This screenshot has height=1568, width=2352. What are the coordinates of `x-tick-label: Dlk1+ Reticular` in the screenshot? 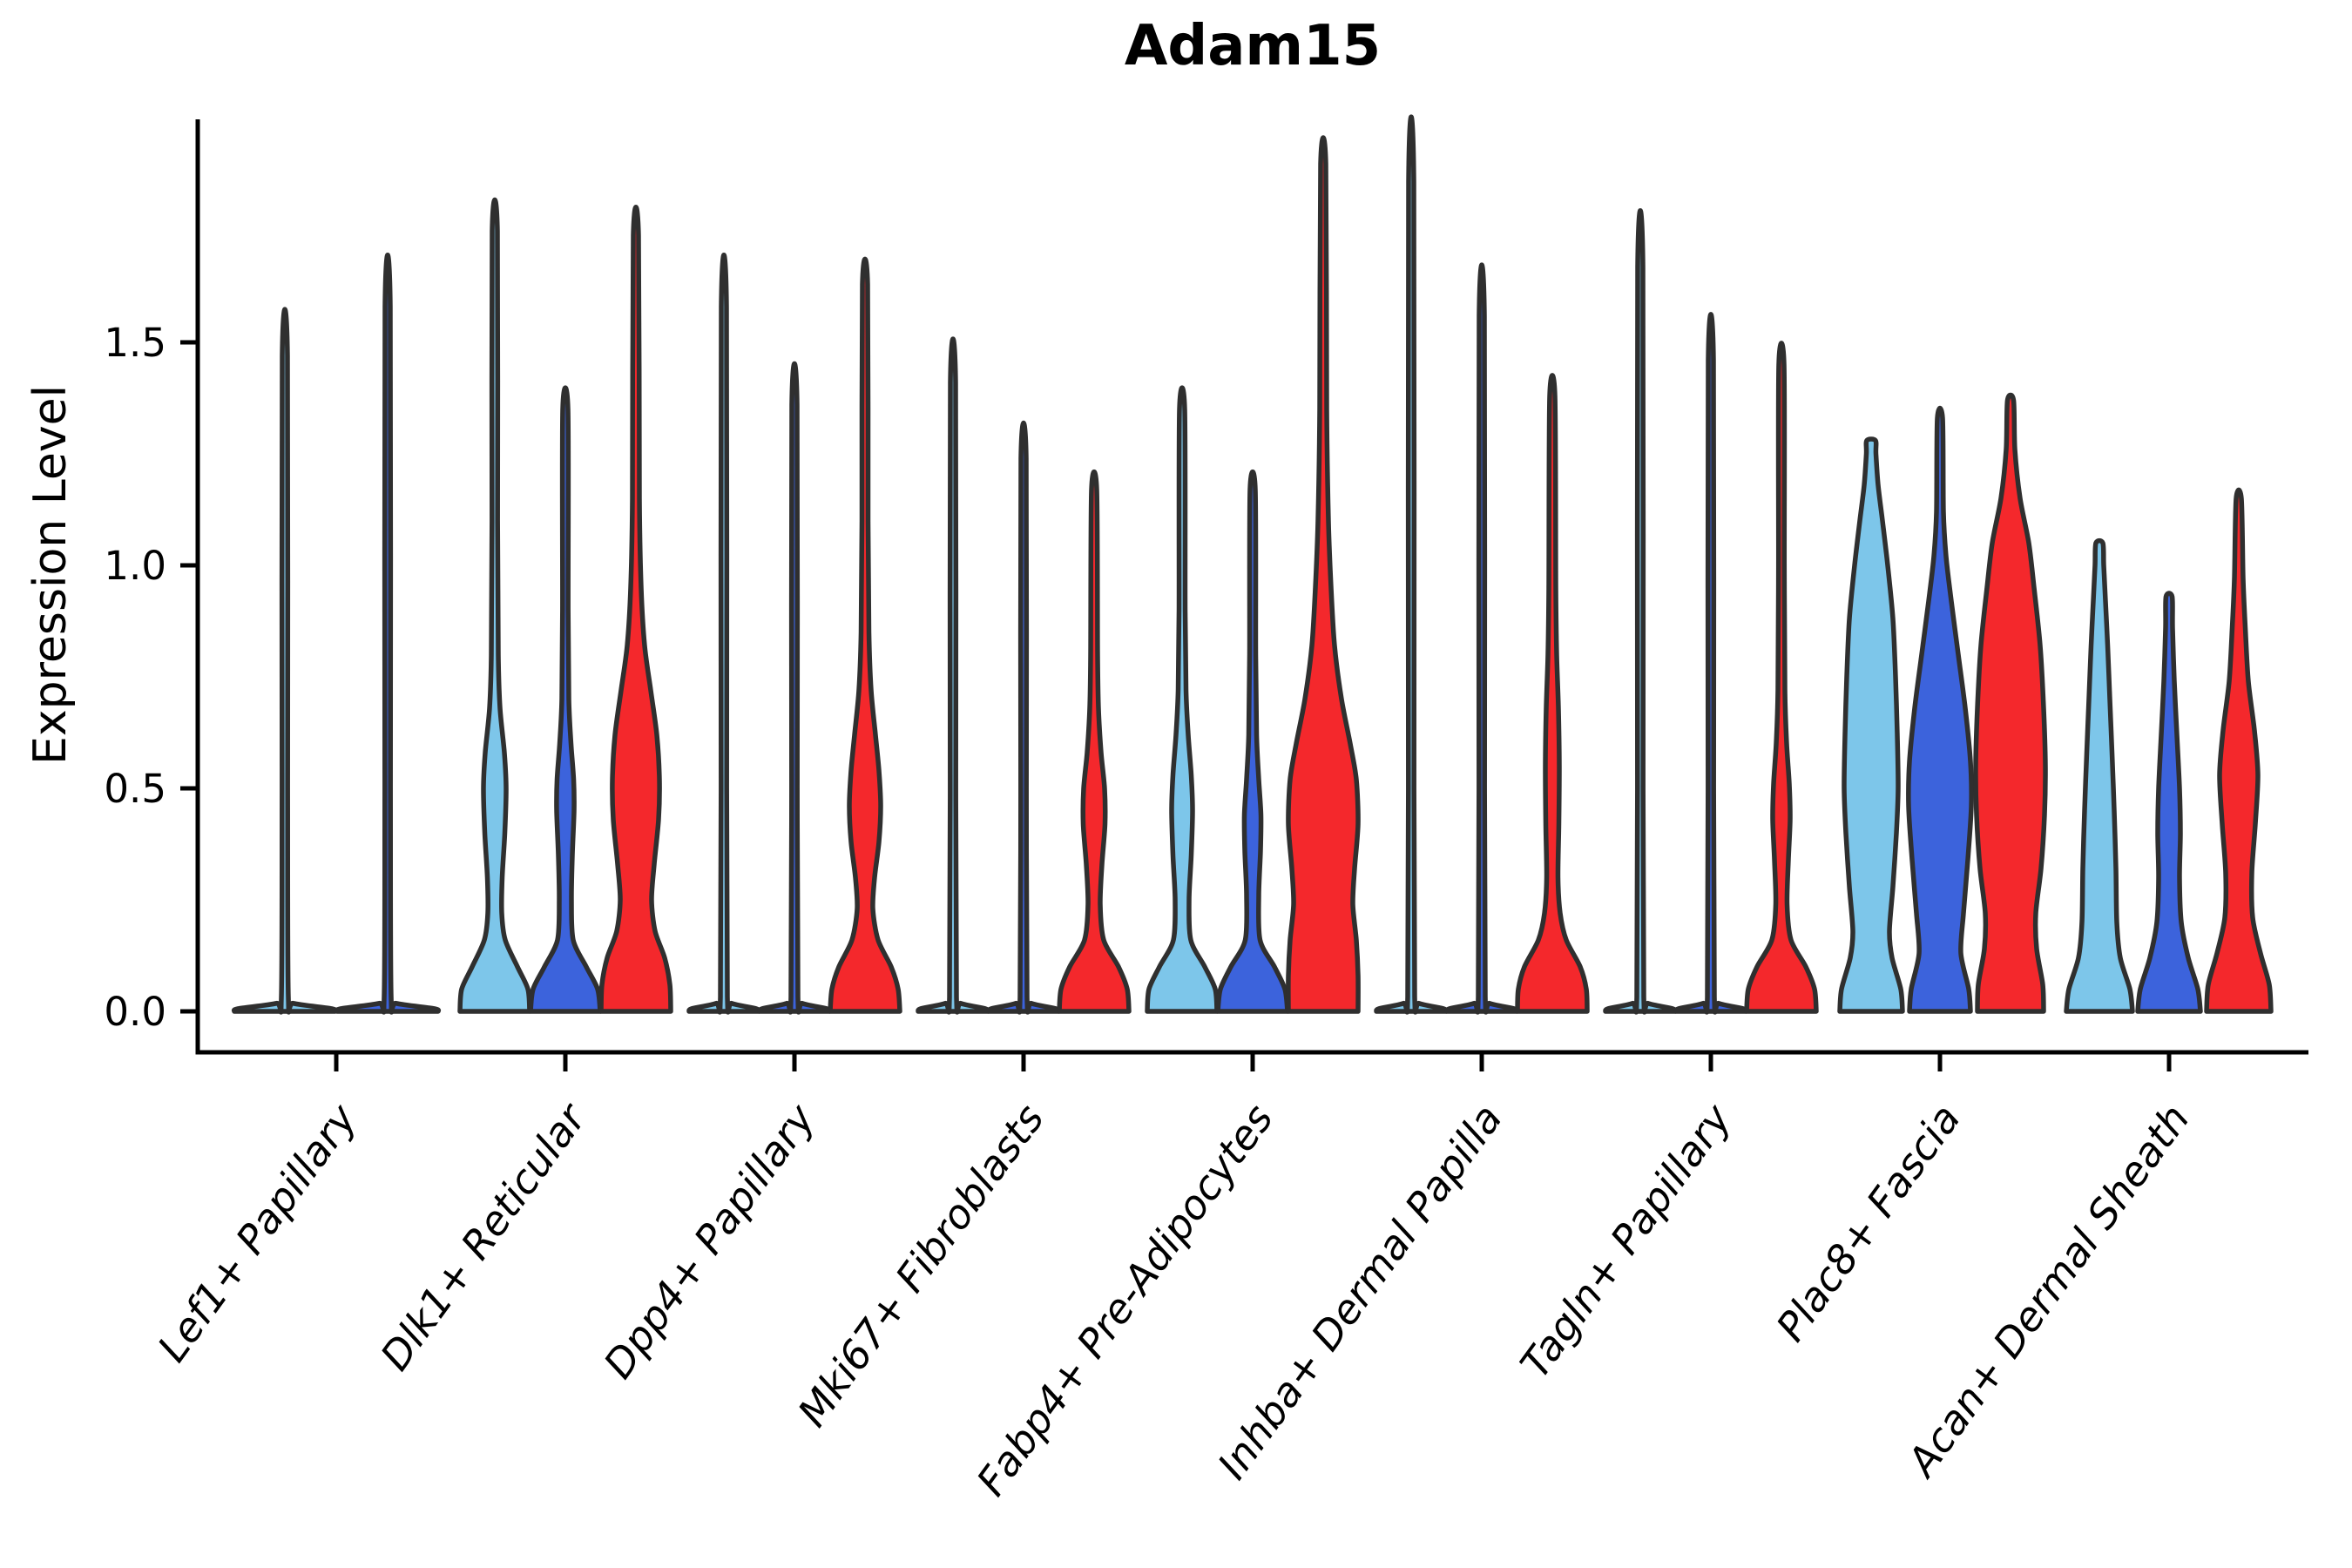 It's located at (484, 1236).